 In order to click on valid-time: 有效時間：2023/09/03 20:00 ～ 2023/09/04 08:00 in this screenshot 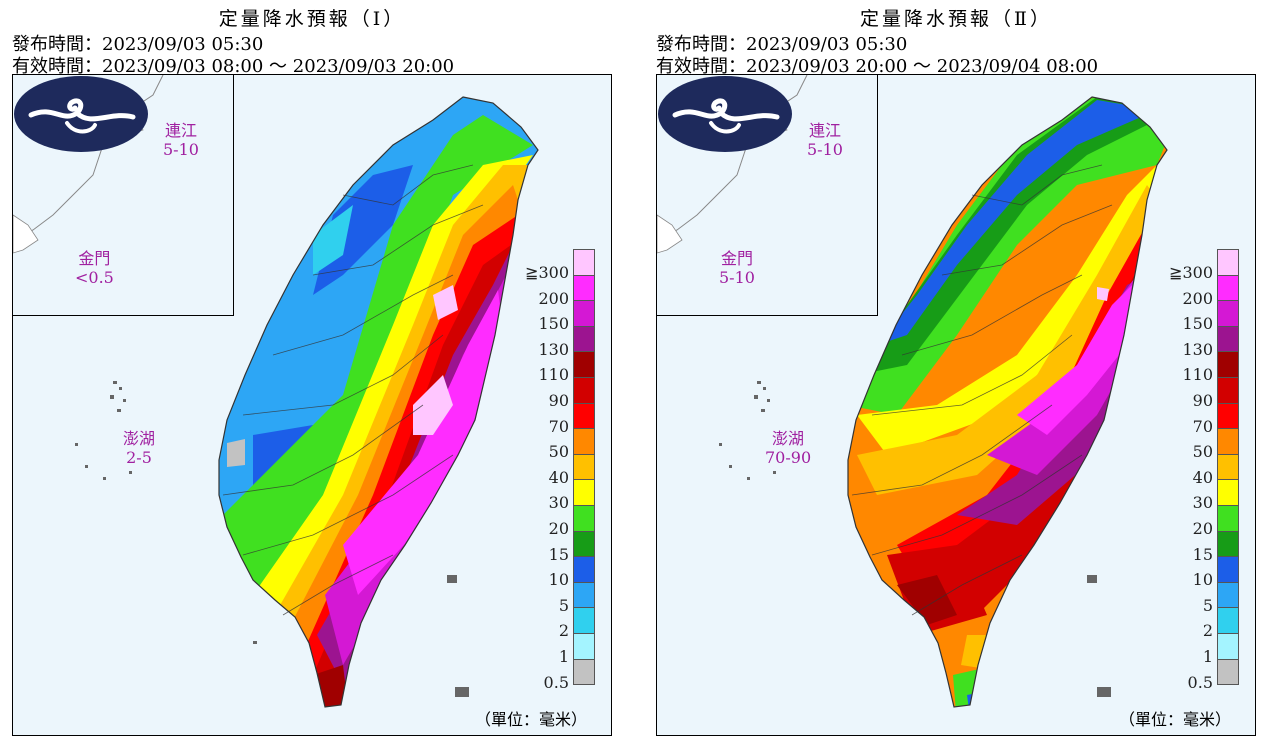, I will do `click(877, 66)`.